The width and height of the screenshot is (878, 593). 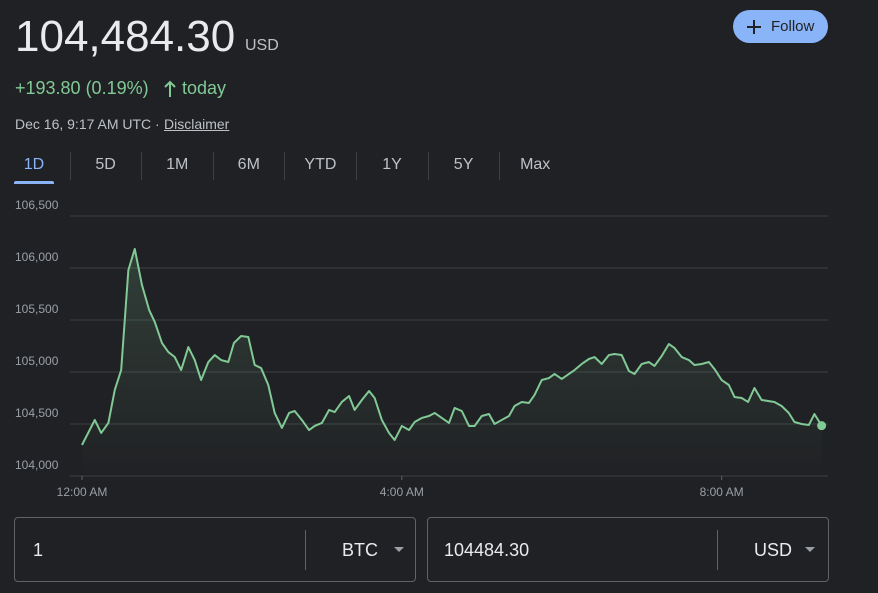 What do you see at coordinates (722, 492) in the screenshot?
I see `x-tick-label: 8:00 AM` at bounding box center [722, 492].